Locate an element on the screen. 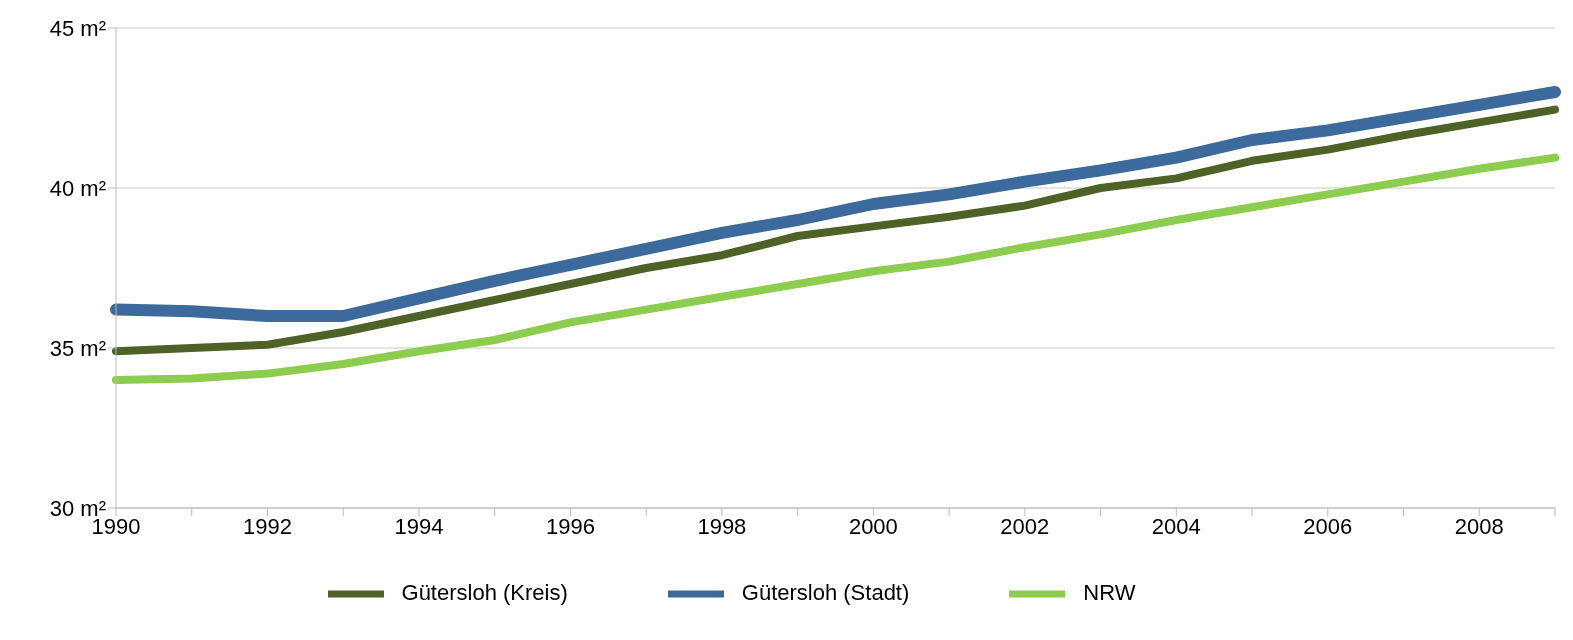  y-tick-label: 45 m² is located at coordinates (77, 28).